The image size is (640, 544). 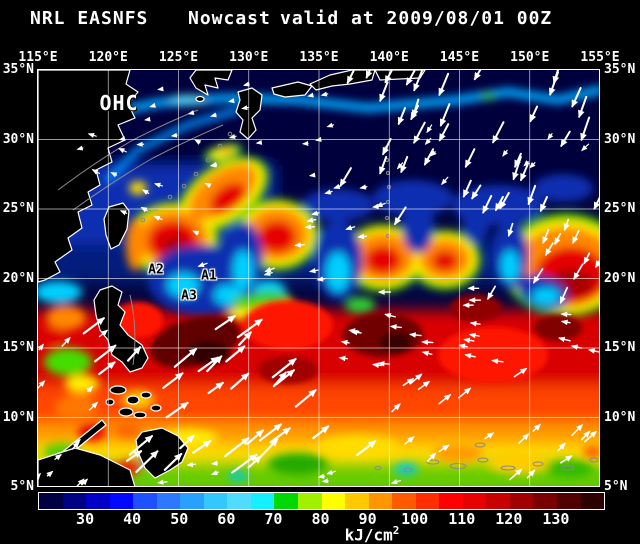 What do you see at coordinates (367, 519) in the screenshot?
I see `colorbar-tick-label: 90` at bounding box center [367, 519].